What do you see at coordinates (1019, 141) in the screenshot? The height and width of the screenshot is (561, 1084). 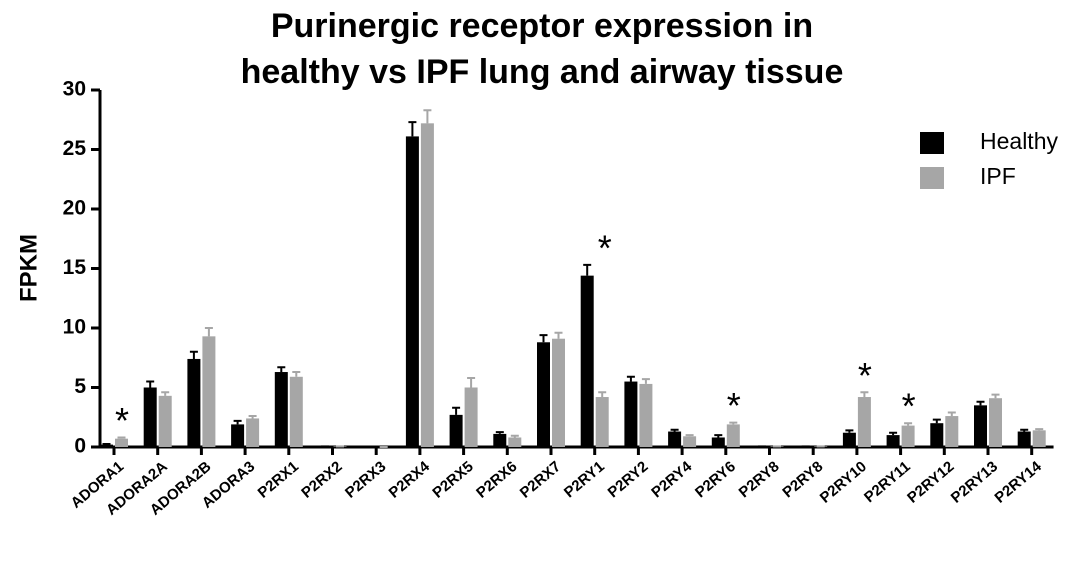 I see `legend-label: Healthy` at bounding box center [1019, 141].